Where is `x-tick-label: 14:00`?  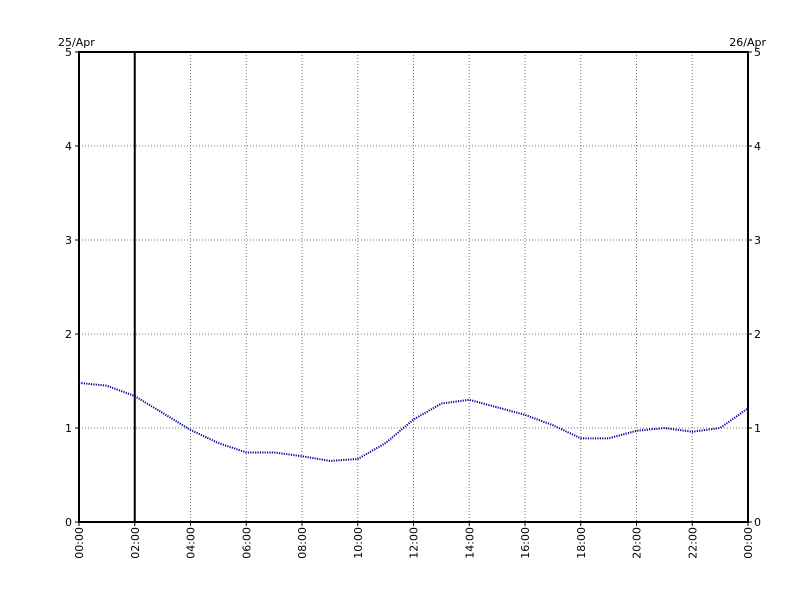
x-tick-label: 14:00 is located at coordinates (469, 543).